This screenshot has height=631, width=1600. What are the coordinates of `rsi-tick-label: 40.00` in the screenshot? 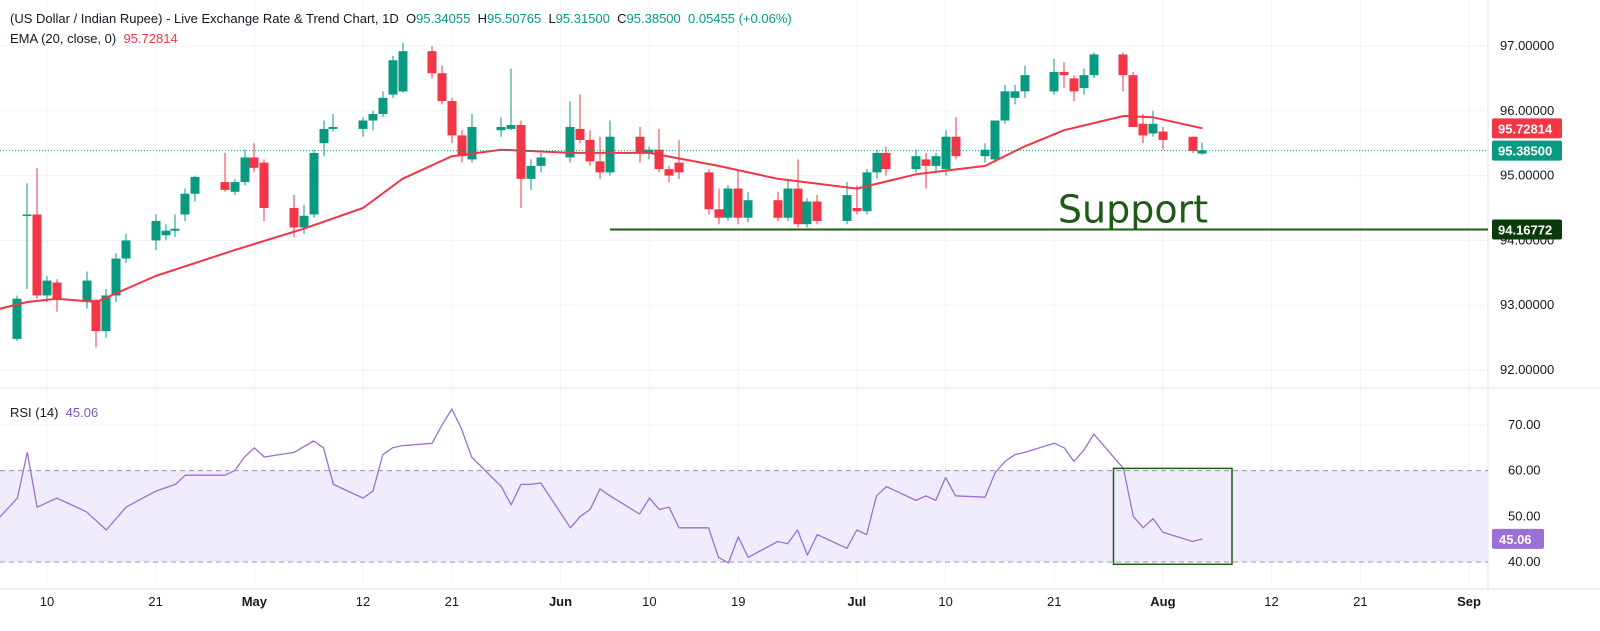 It's located at (1524, 561).